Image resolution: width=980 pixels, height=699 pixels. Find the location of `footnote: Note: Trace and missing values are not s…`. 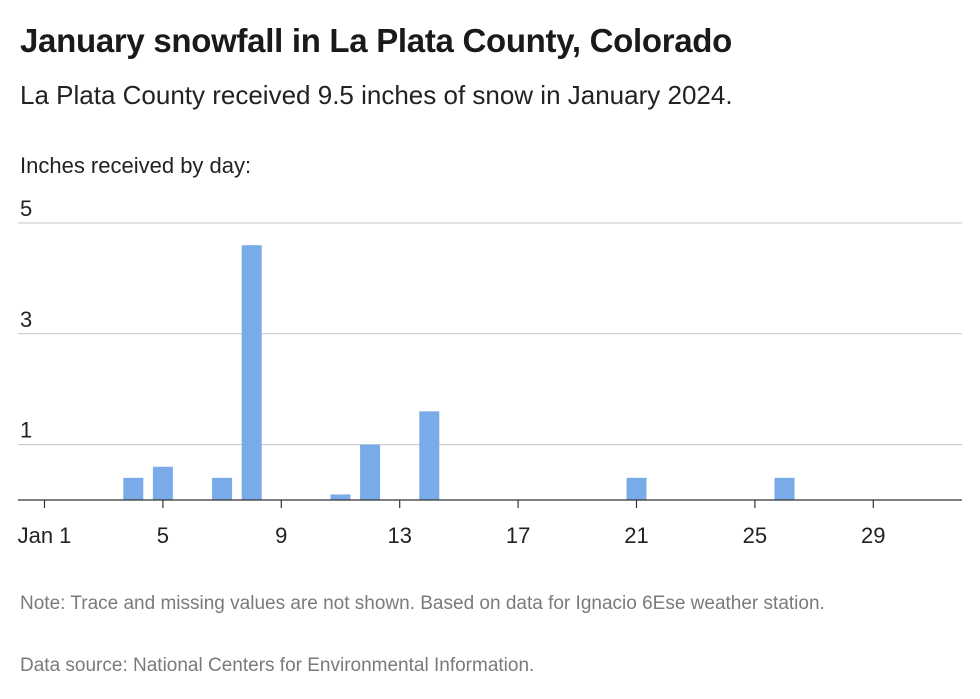

footnote: Note: Trace and missing values are not s… is located at coordinates (422, 603).